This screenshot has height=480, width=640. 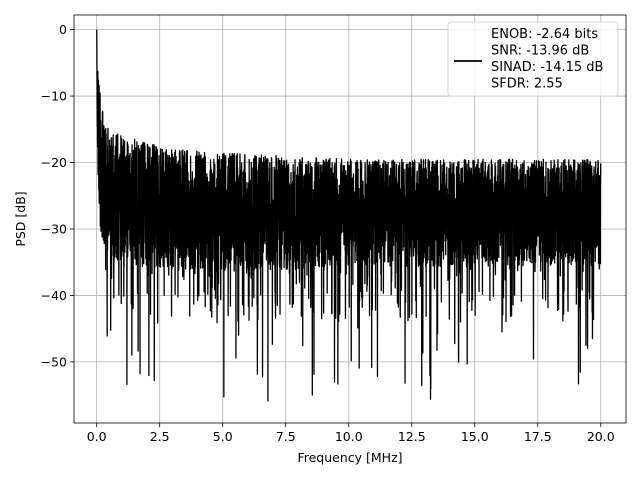 What do you see at coordinates (286, 436) in the screenshot?
I see `x-tick-label: 7.5` at bounding box center [286, 436].